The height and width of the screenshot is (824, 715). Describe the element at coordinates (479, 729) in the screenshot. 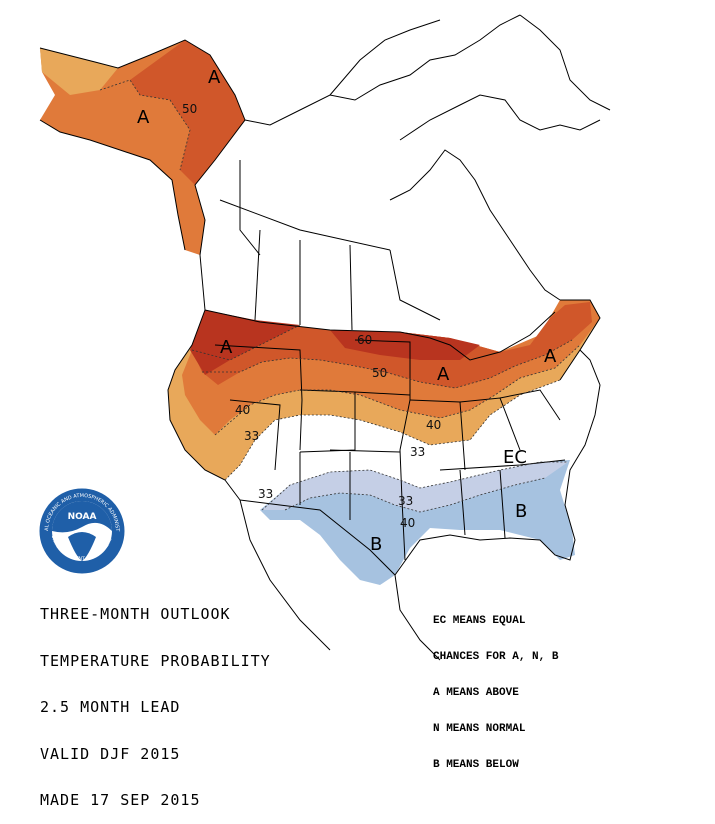

I see `legend-line-4: N MEANS NORMAL` at that location.